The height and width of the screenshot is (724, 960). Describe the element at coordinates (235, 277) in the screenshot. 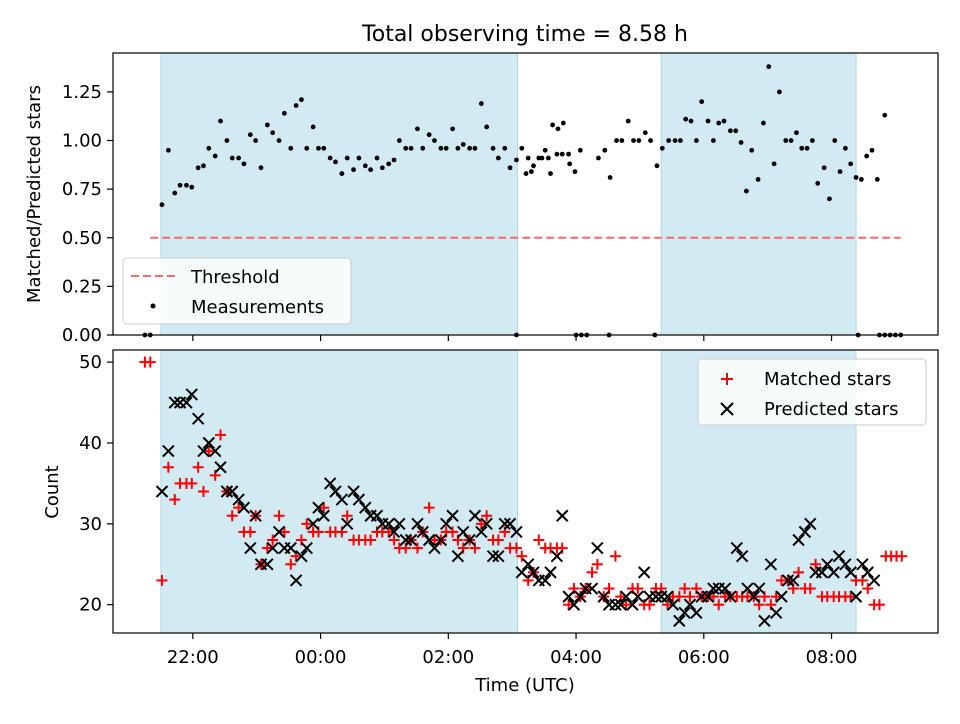

I see `legend-threshold-label: Threshold` at that location.